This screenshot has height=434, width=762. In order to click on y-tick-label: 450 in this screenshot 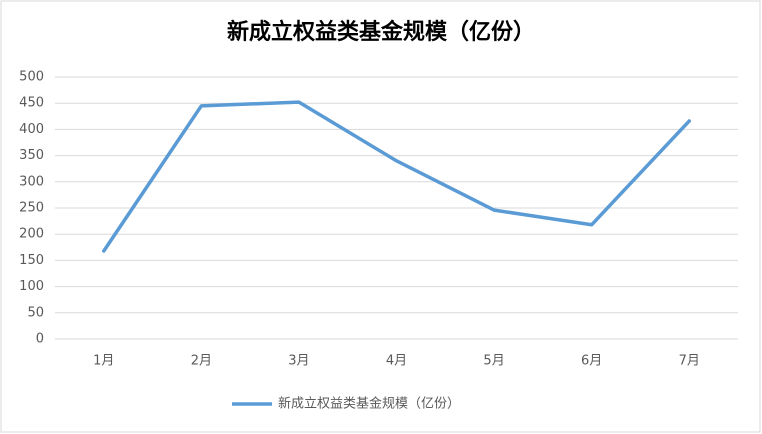, I will do `click(31, 103)`.